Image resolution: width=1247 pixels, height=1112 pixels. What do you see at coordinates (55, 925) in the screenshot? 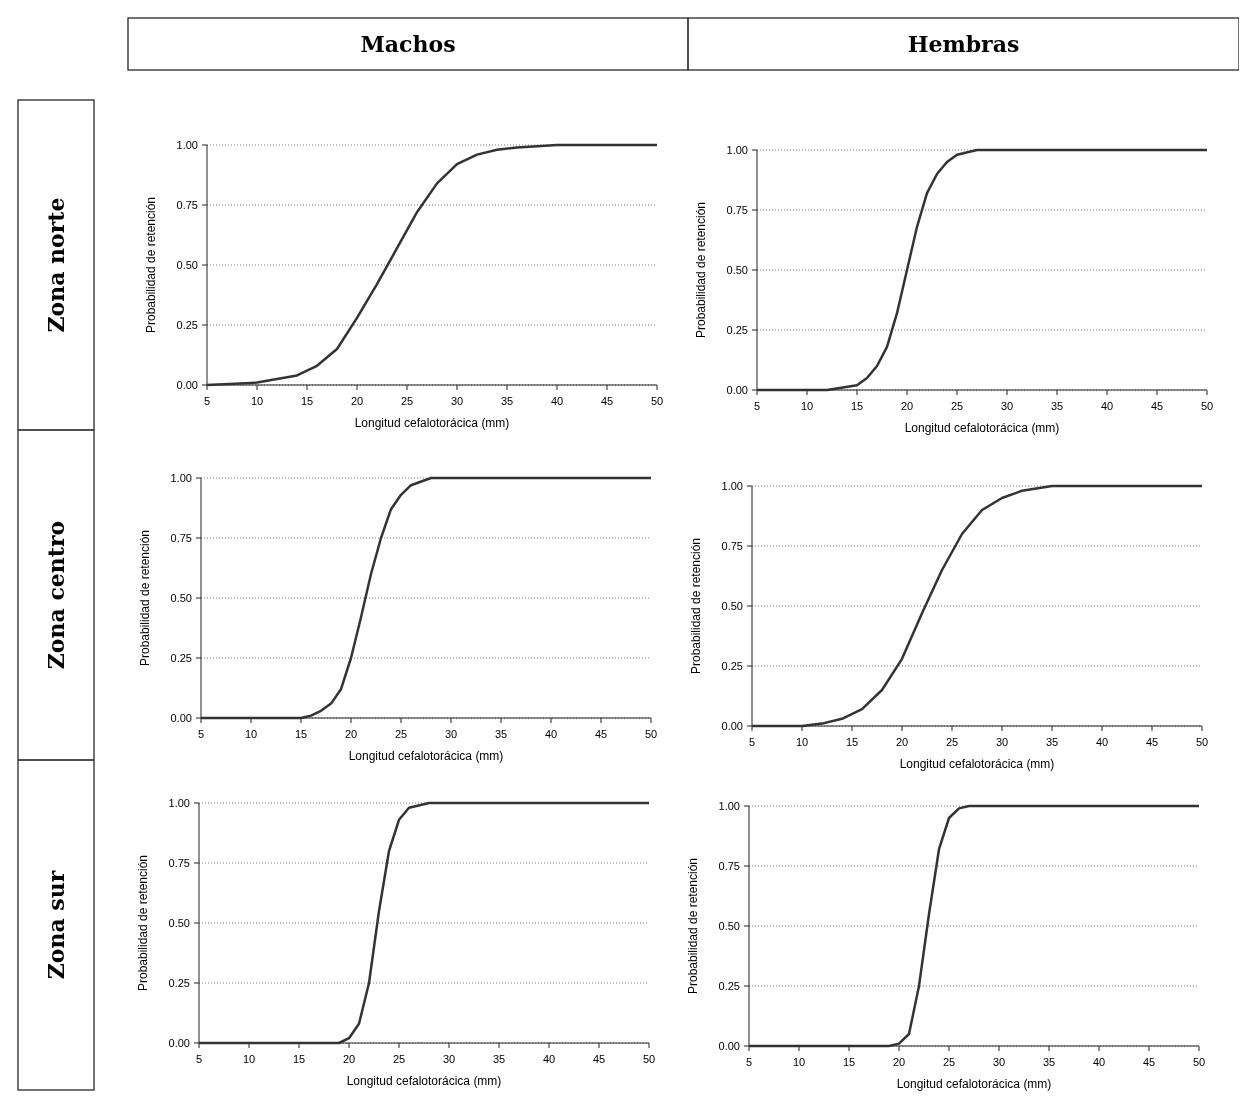
I see `text: Zona sur` at bounding box center [55, 925].